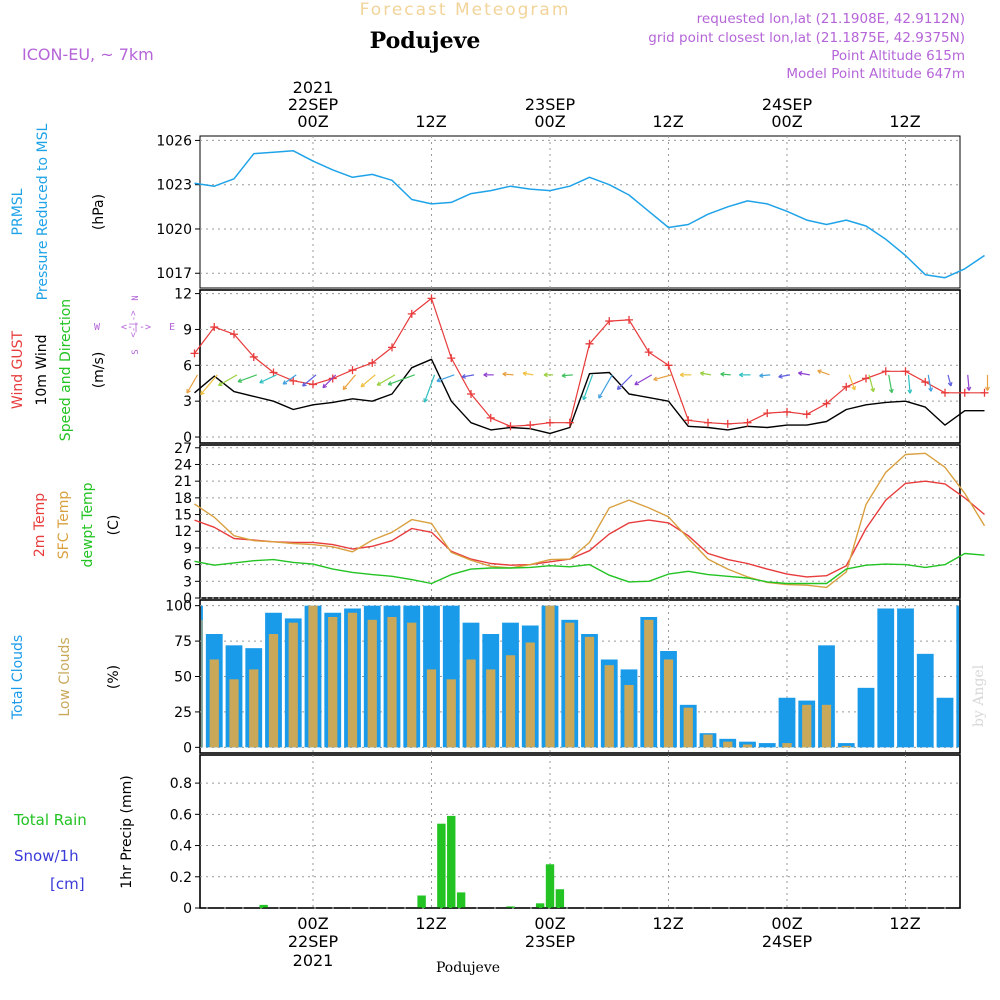 The height and width of the screenshot is (1000, 1000). What do you see at coordinates (88, 54) in the screenshot?
I see `model-label: ICON-EU, ~ 7km` at bounding box center [88, 54].